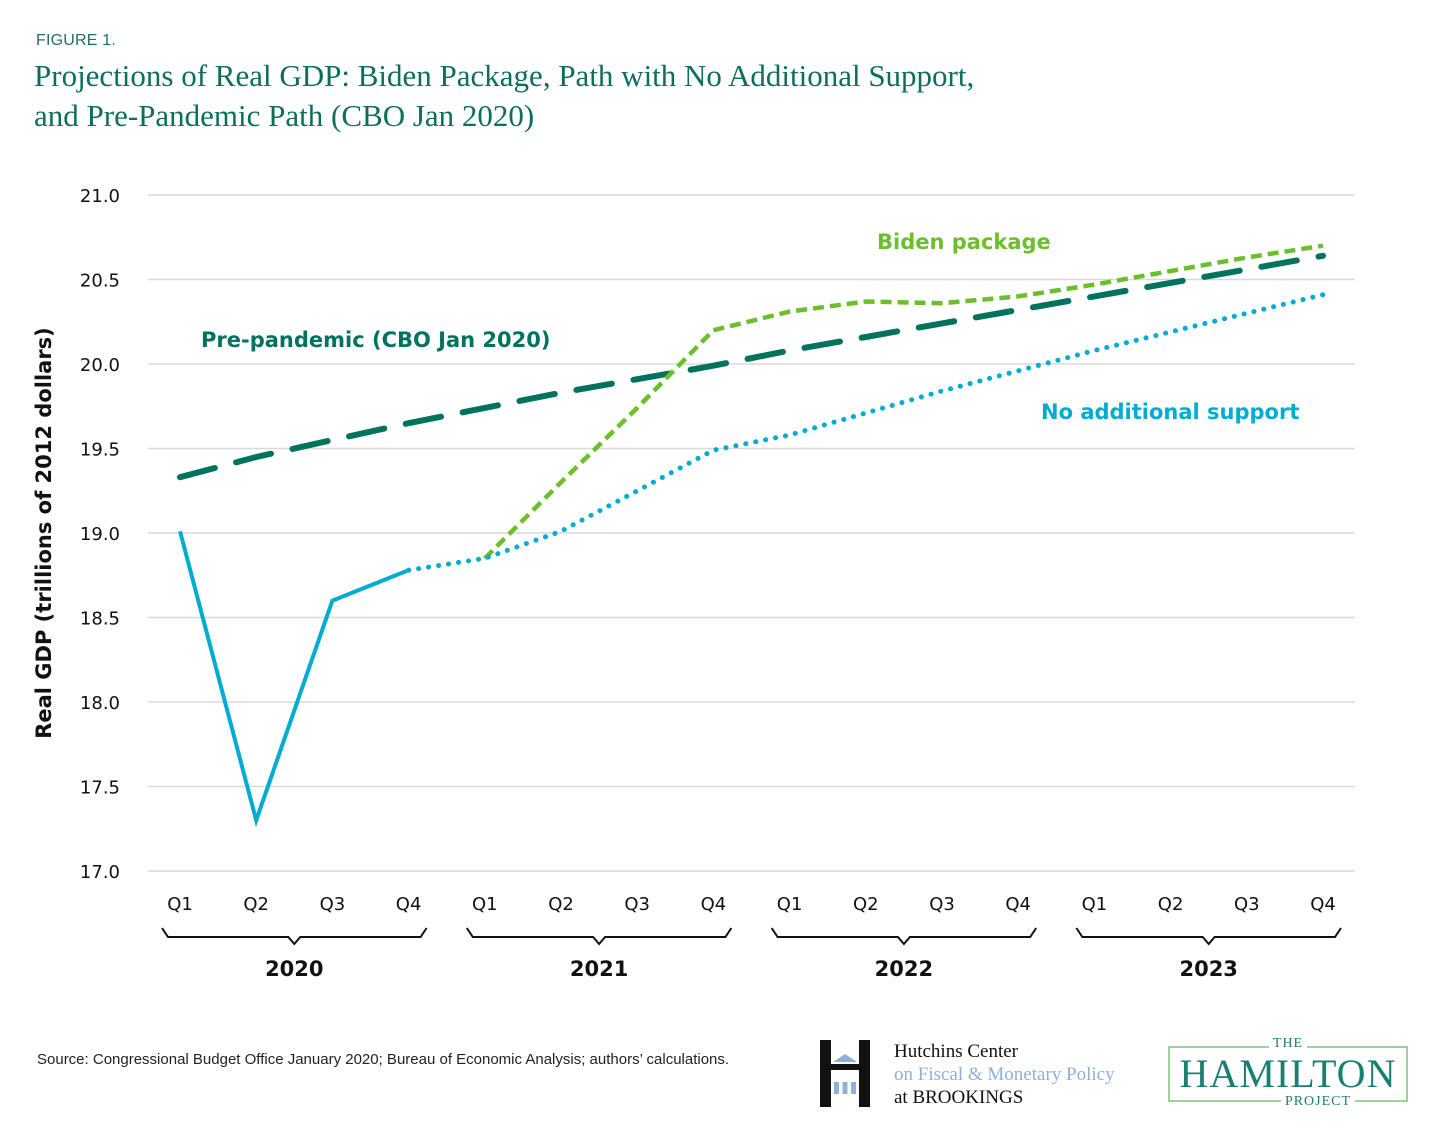 The width and height of the screenshot is (1430, 1133). I want to click on y-tick-label: 21.0, so click(100, 196).